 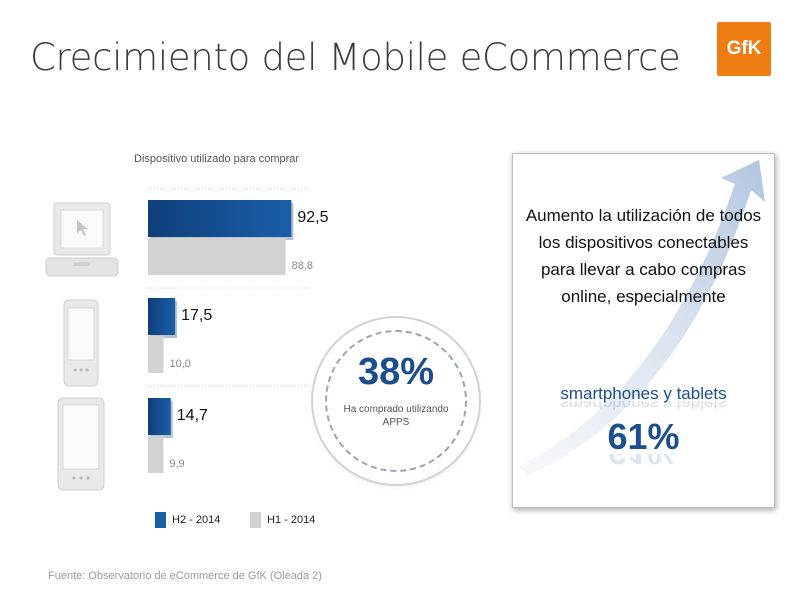 What do you see at coordinates (82, 239) in the screenshot?
I see `laptop-icon` at bounding box center [82, 239].